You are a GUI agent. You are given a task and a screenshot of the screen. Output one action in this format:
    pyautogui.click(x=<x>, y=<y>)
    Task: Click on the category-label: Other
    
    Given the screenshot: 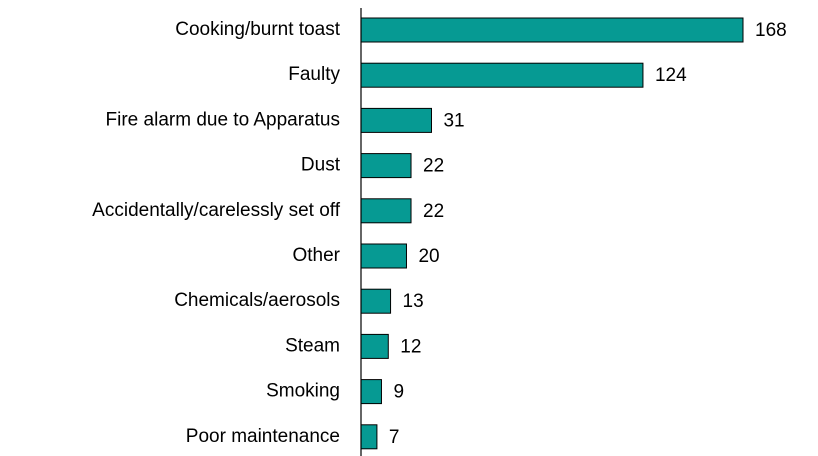 What is the action you would take?
    pyautogui.click(x=316, y=255)
    